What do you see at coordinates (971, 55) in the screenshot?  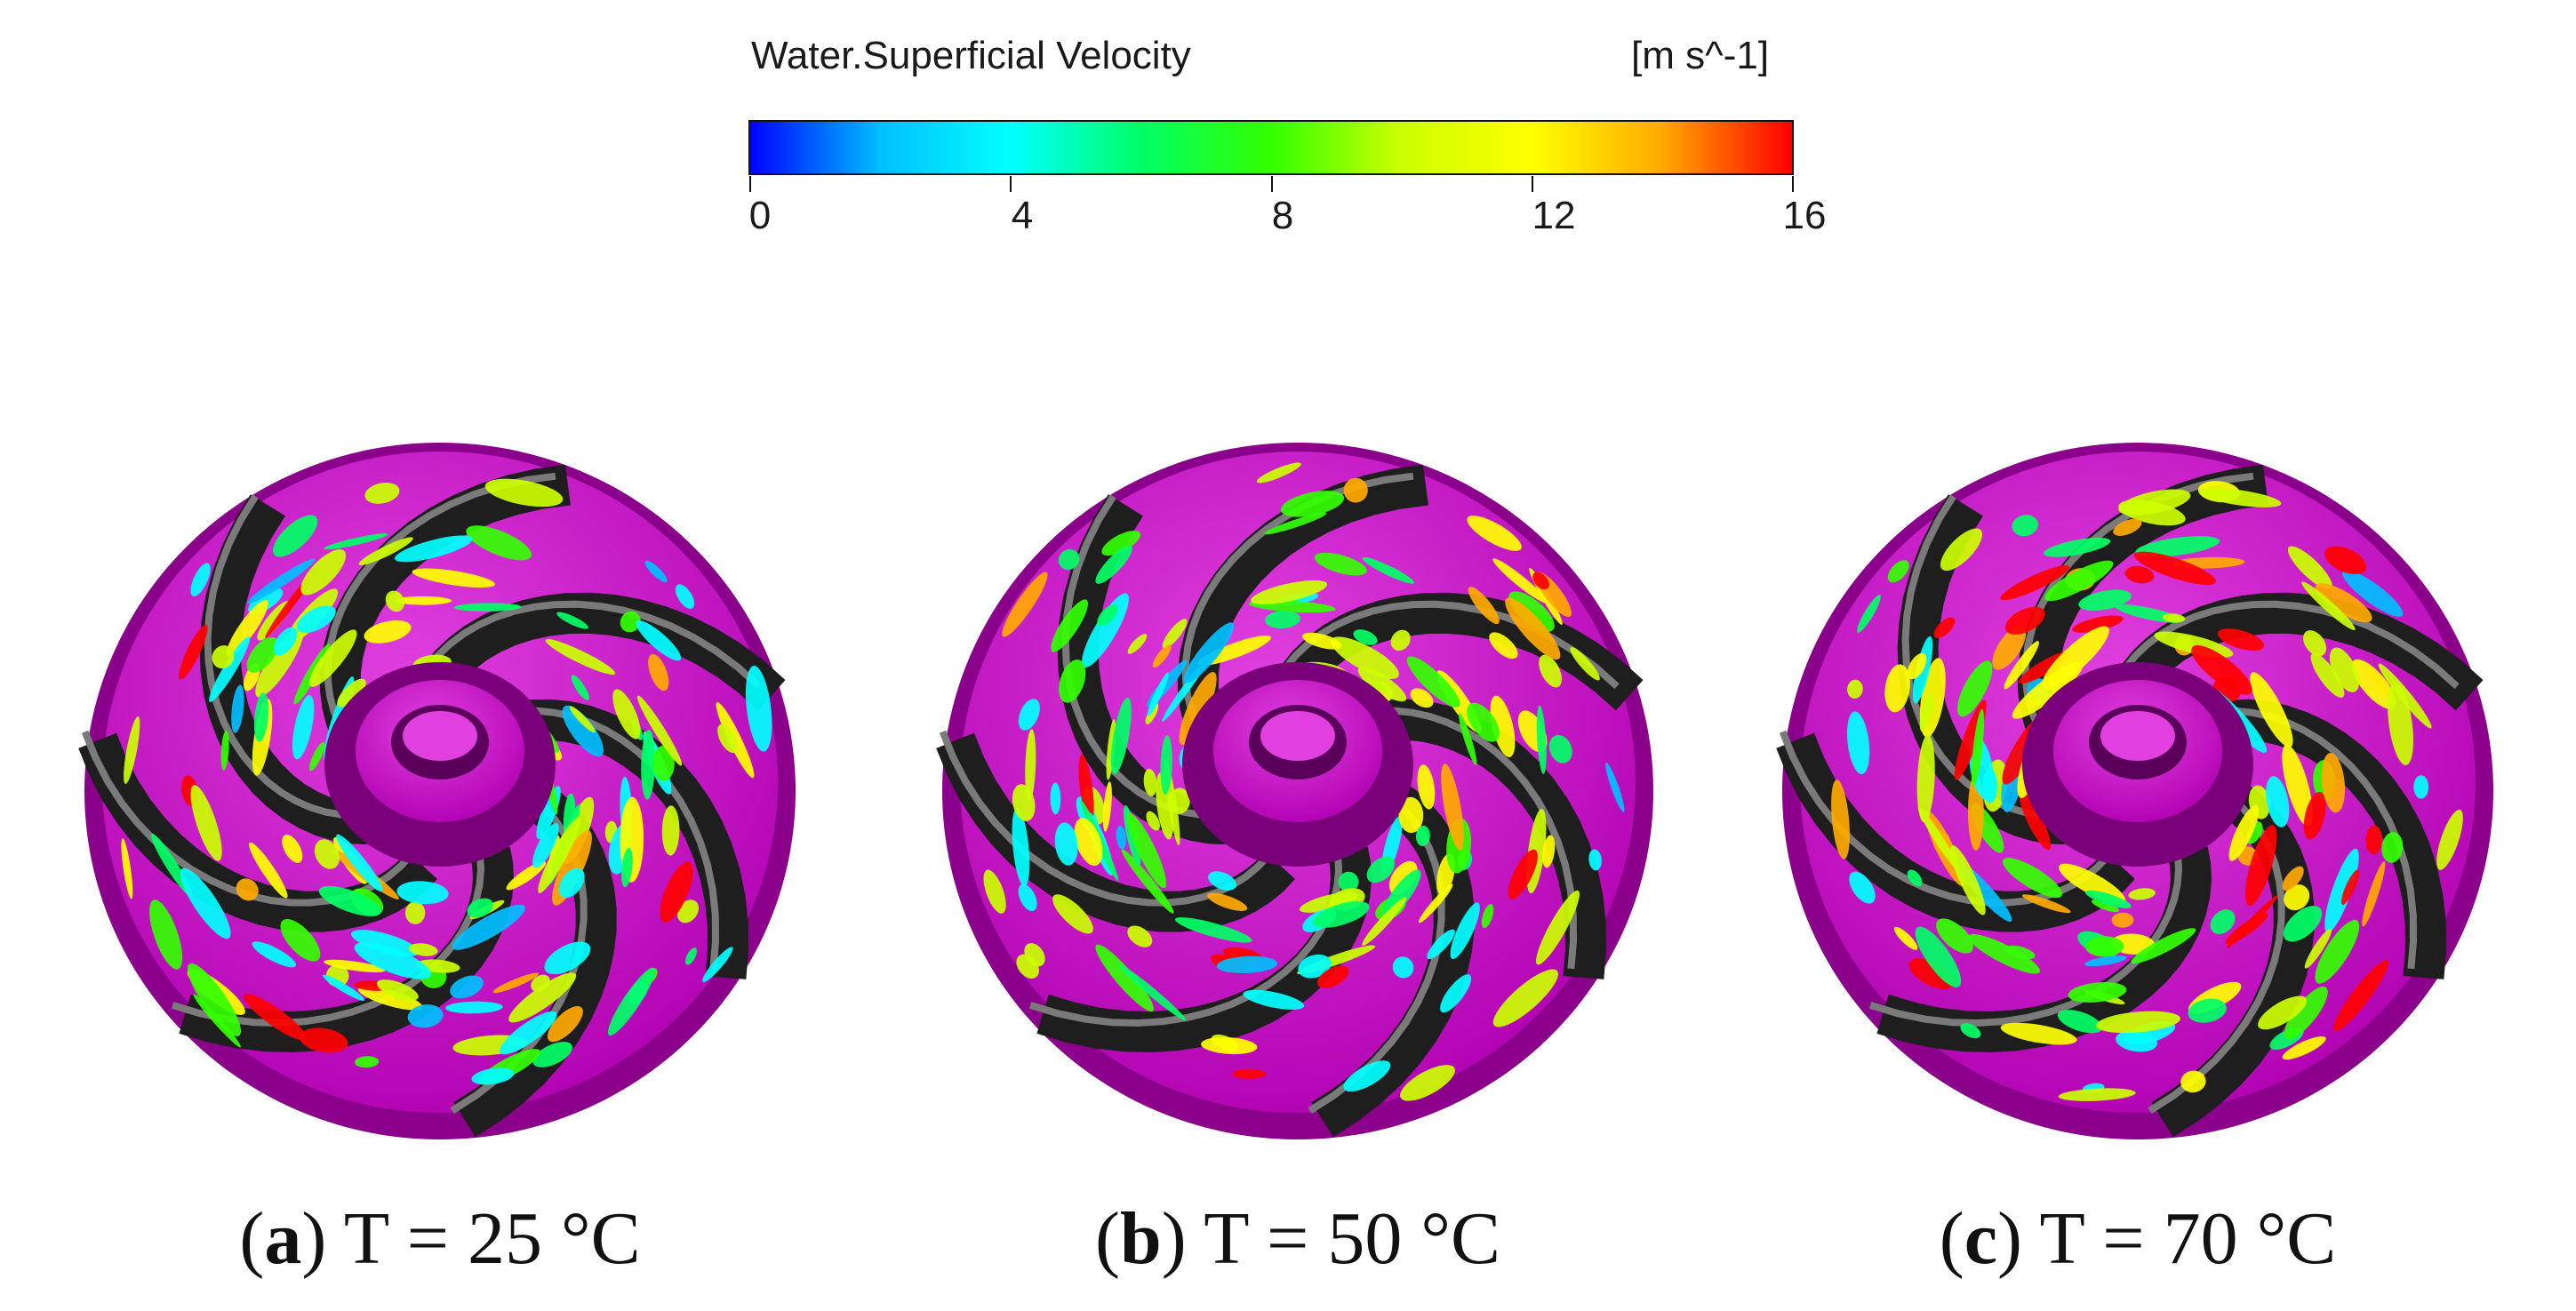 I see `legend-title: Water.Superficial Velocity` at bounding box center [971, 55].